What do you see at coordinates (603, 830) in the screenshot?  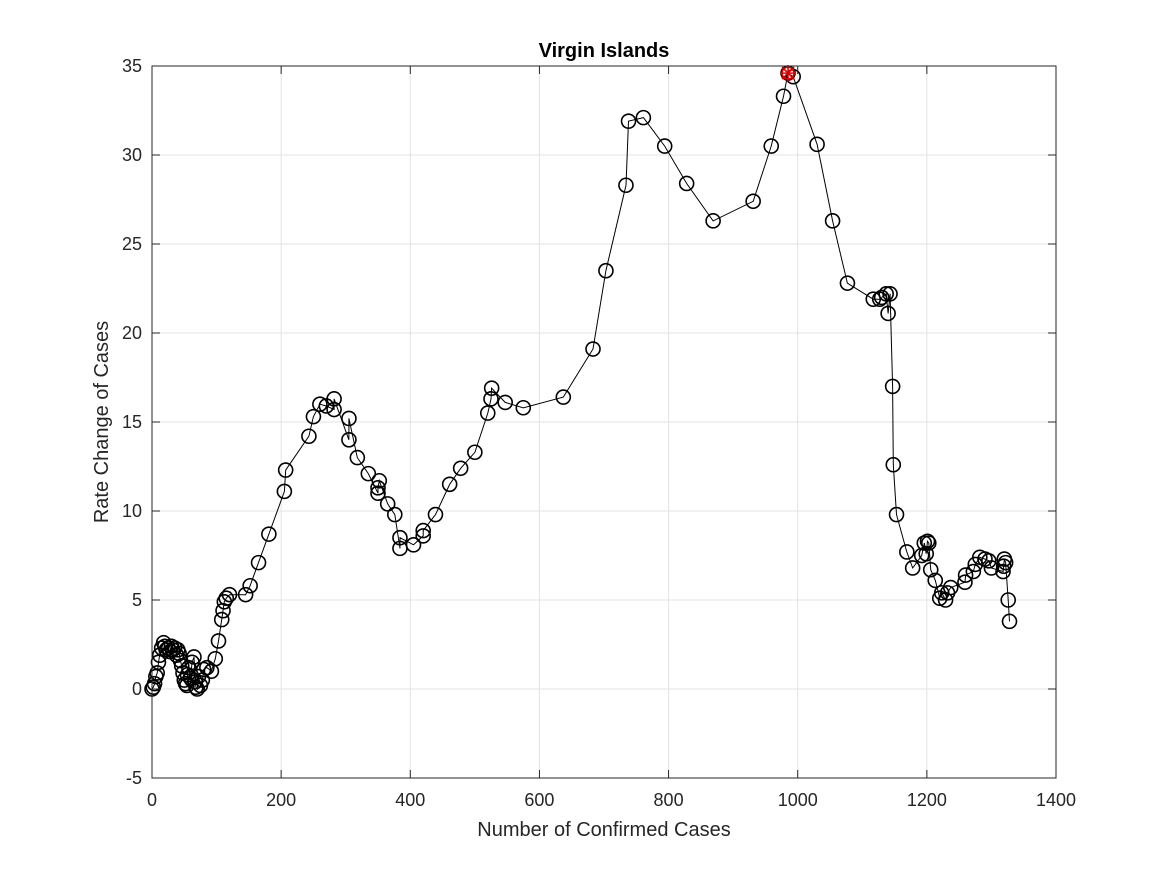 I see `x-axis-label: Number of Confirmed Cases` at bounding box center [603, 830].